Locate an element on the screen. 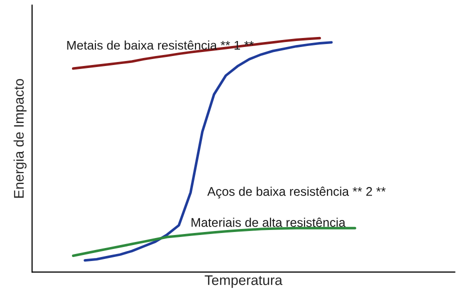 The width and height of the screenshot is (465, 303). series-label: Materiais de alta resistência is located at coordinates (269, 222).